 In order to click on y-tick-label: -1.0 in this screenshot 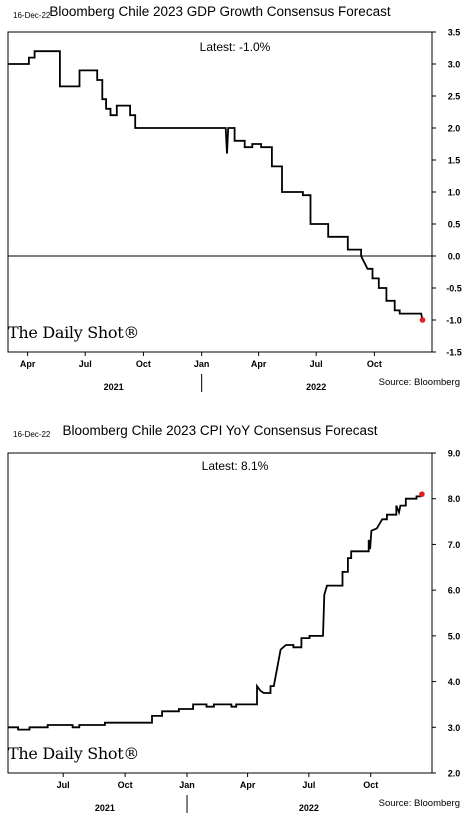, I will do `click(454, 321)`.